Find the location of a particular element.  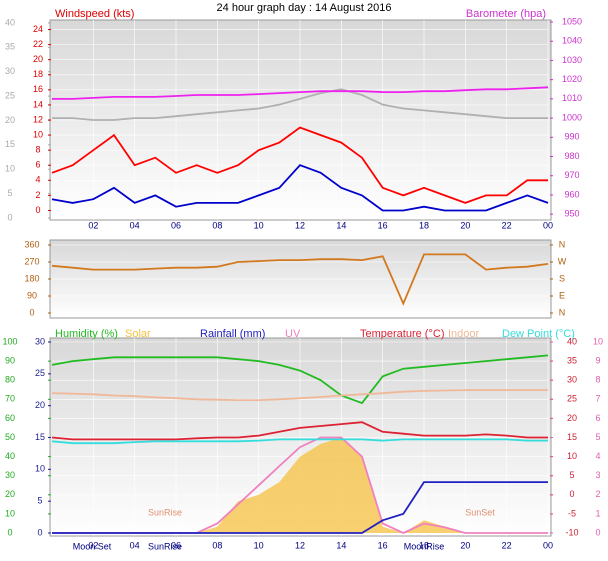

y2-tick-label: 1010 is located at coordinates (572, 98).